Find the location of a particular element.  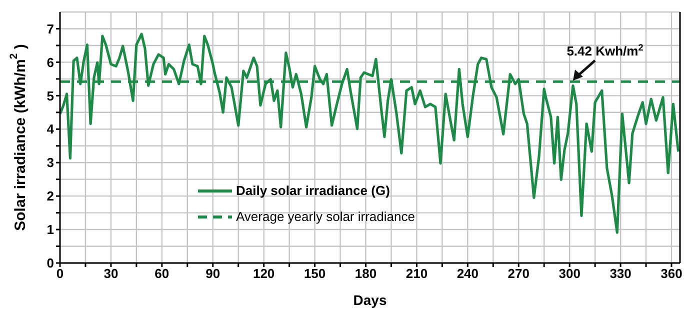

y-tick-label: 5 is located at coordinates (50, 96).